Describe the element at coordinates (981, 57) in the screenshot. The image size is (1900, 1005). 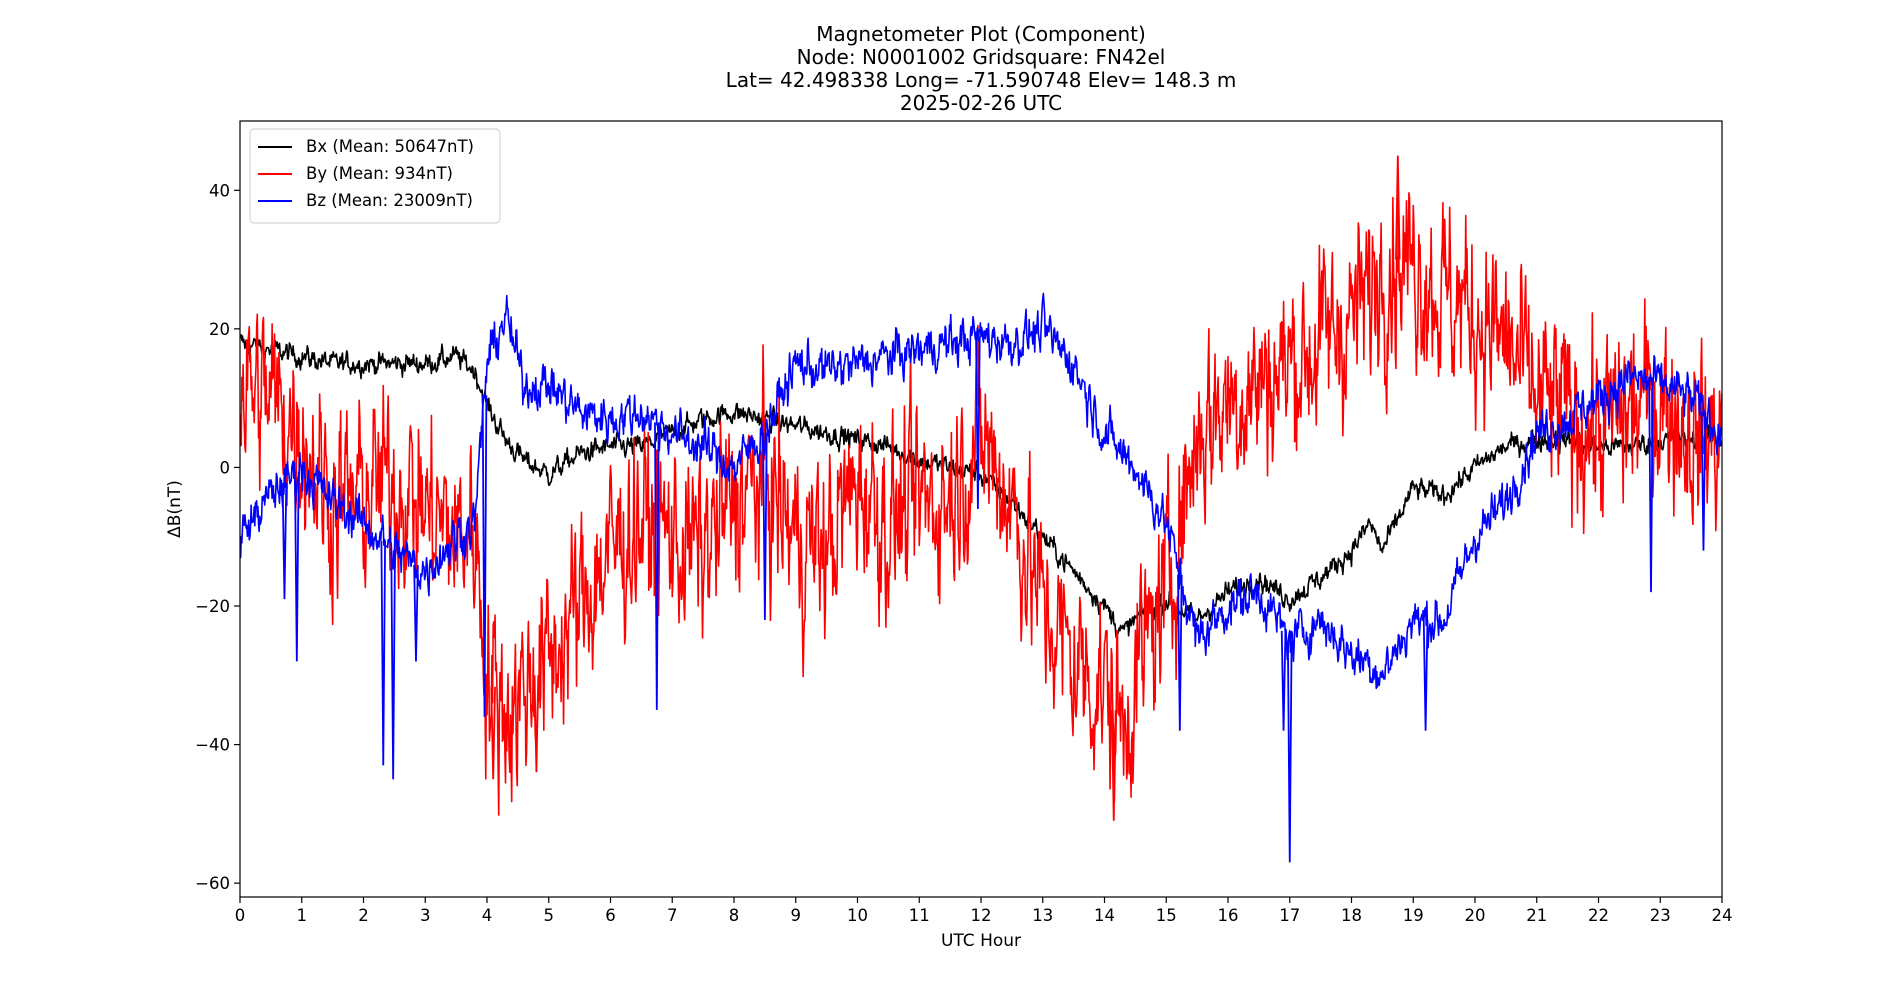
I see `chart-title-line-2: Node: N0001002 Gridsquare: FN42el` at that location.